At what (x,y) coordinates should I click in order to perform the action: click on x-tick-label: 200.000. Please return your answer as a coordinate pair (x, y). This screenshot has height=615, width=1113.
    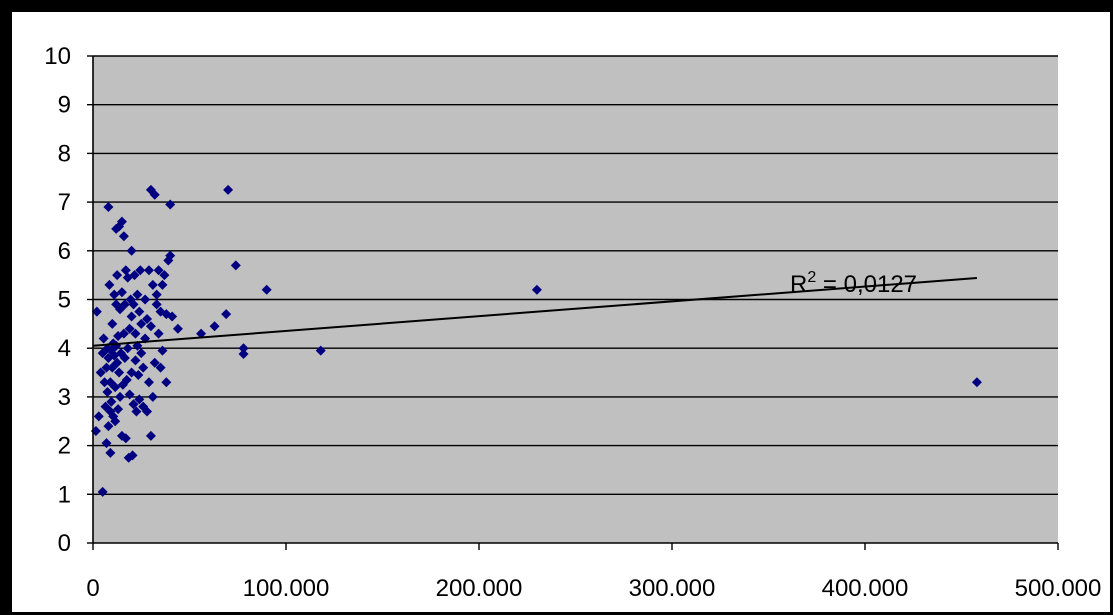
    Looking at the image, I should click on (479, 588).